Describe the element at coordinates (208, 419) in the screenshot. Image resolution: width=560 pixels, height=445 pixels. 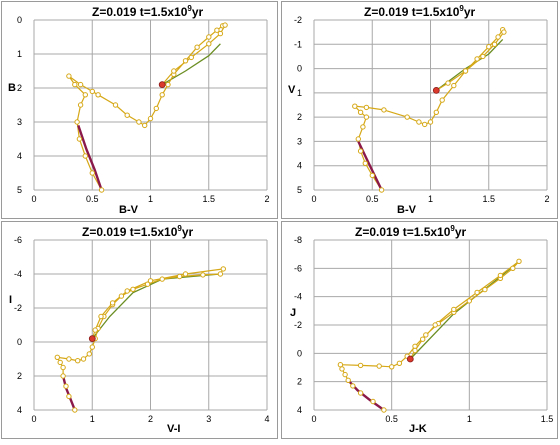
I see `x-tick-label: 3` at that location.